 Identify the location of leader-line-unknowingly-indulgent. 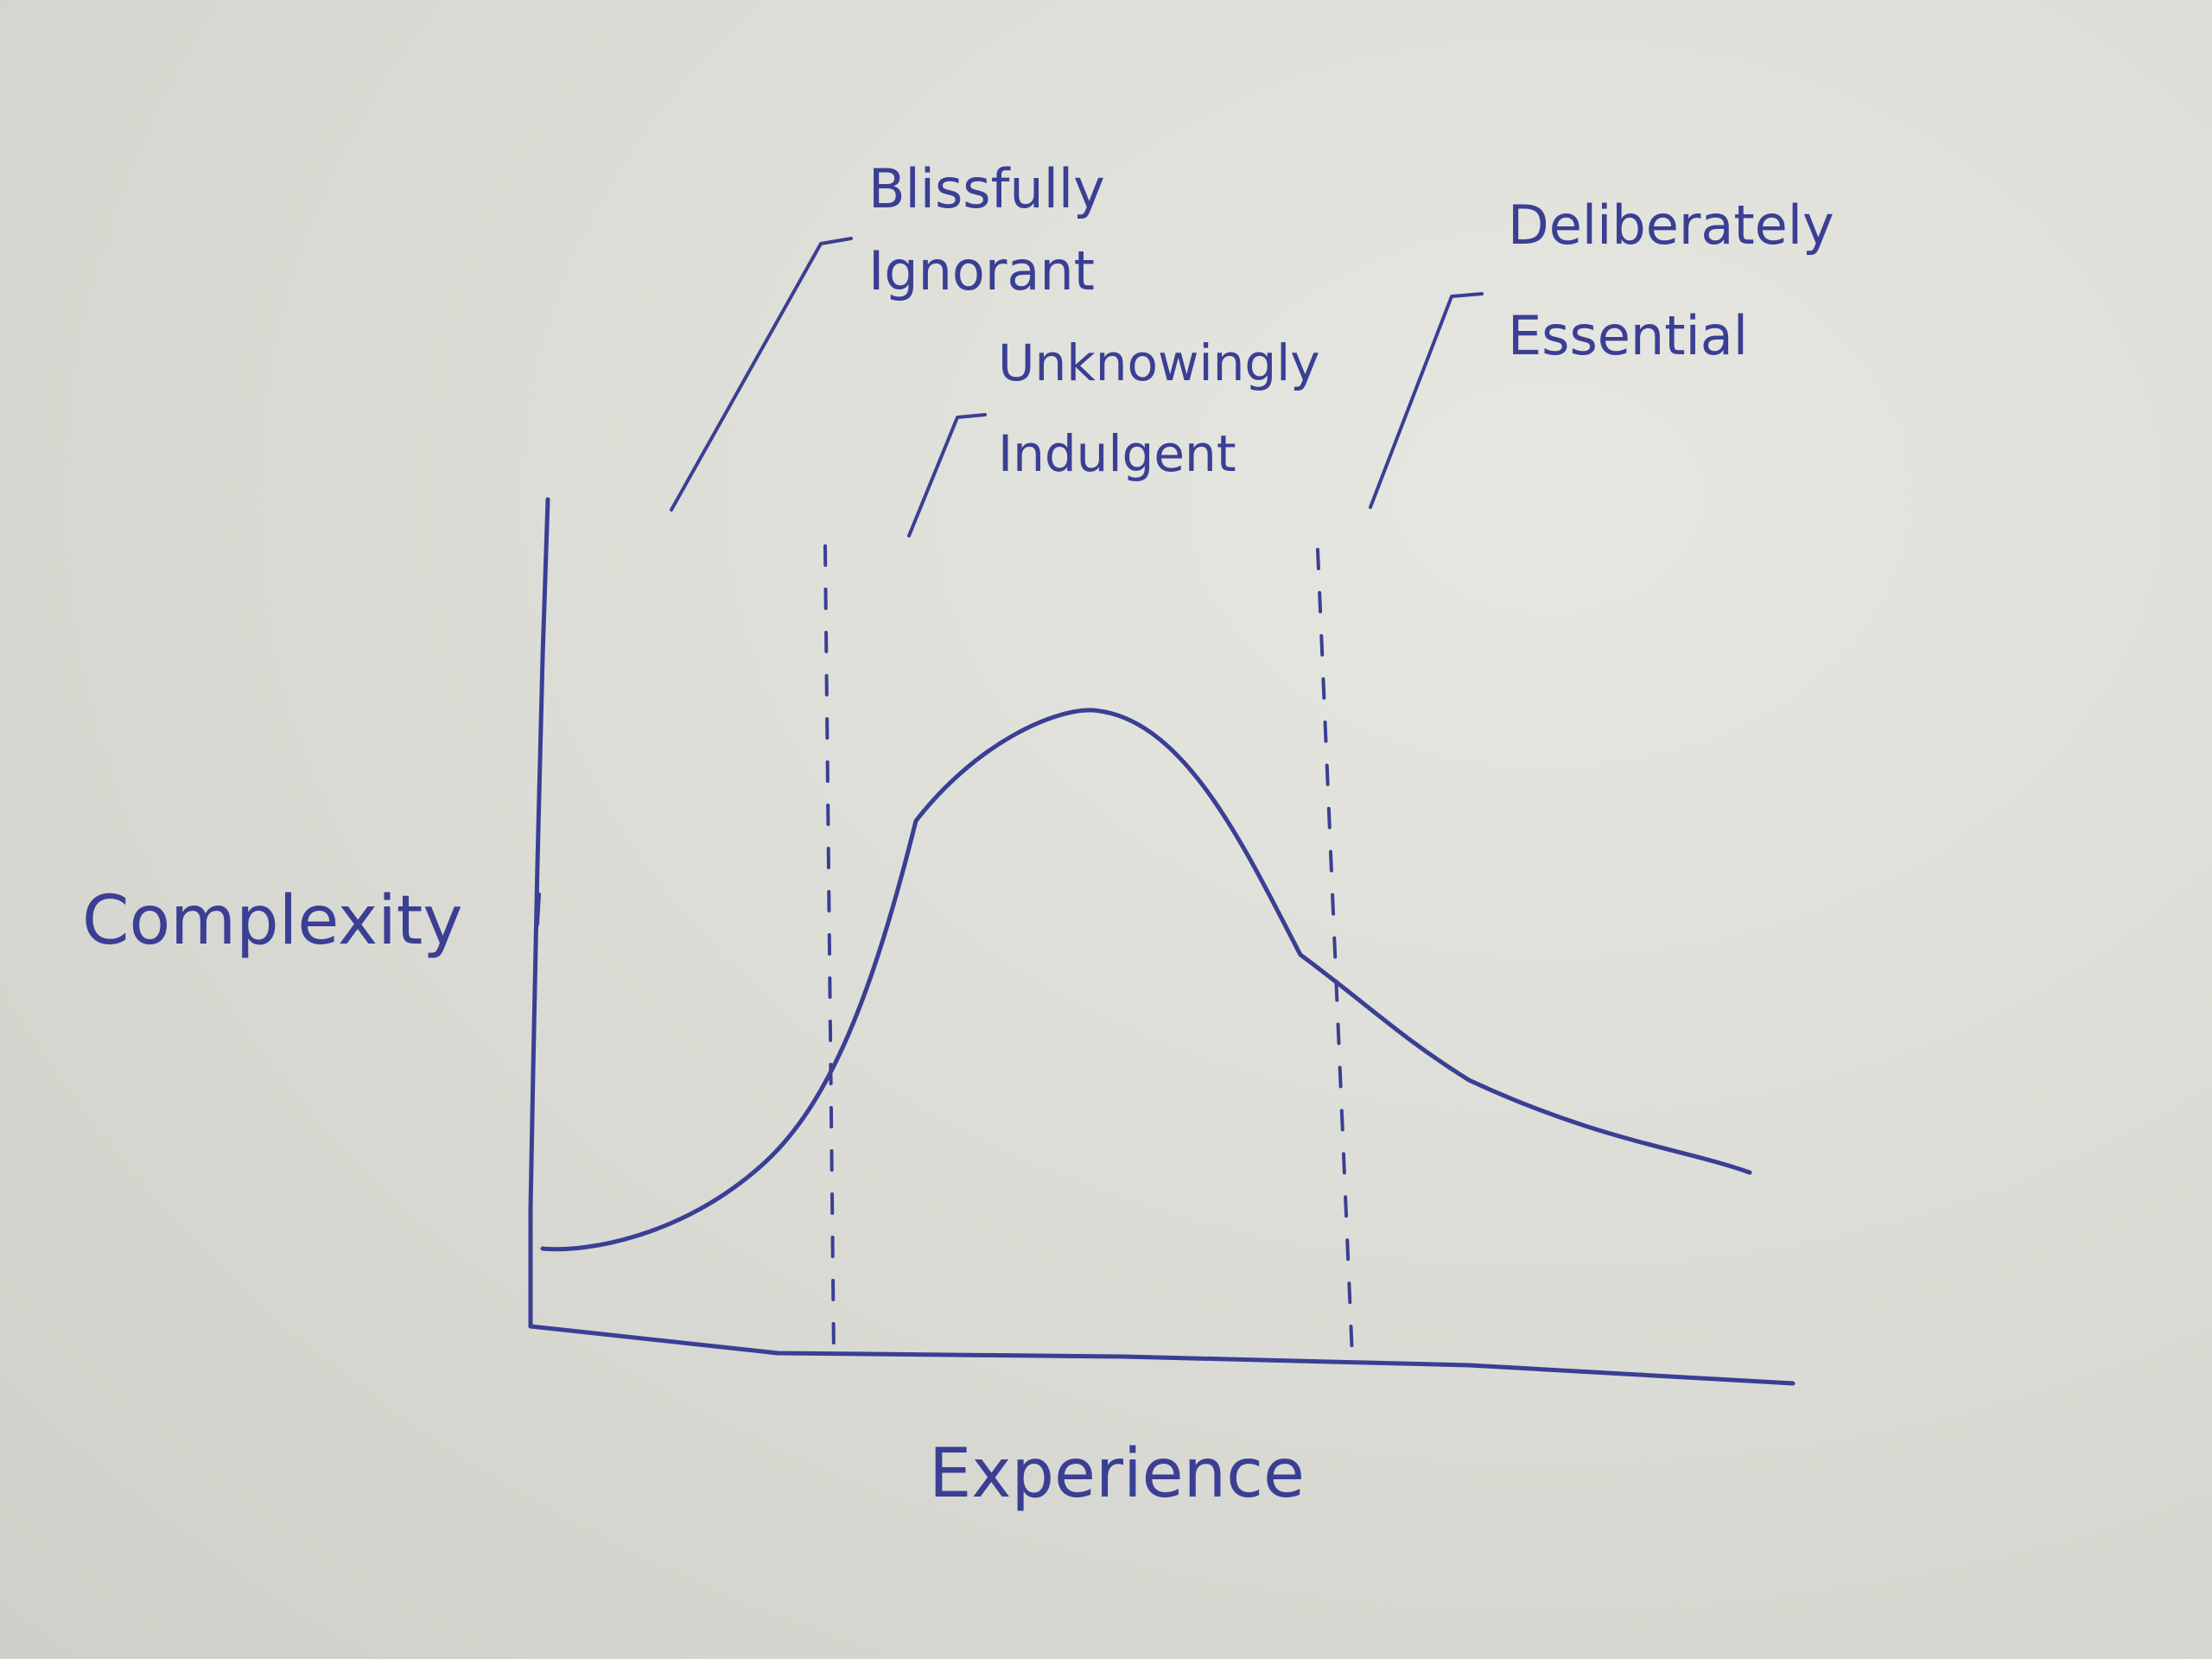
(947, 475).